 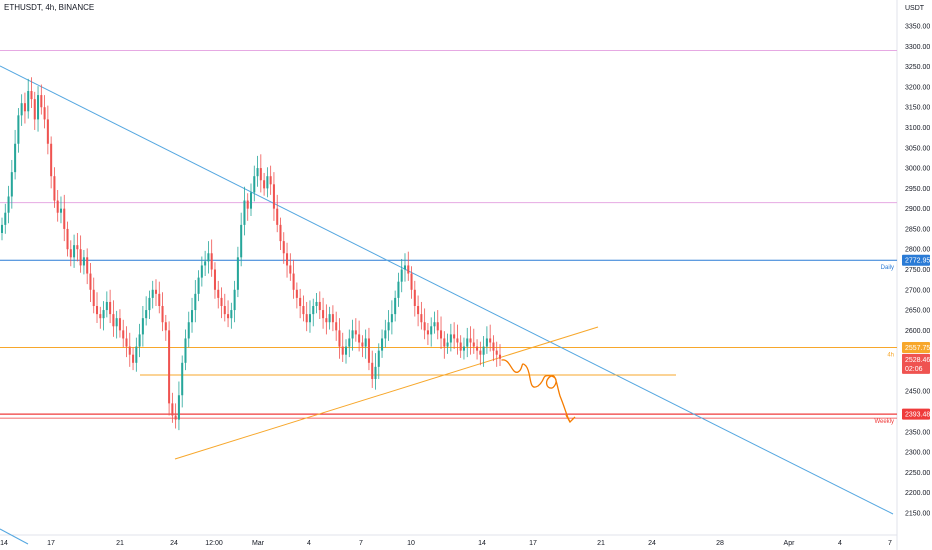 What do you see at coordinates (840, 543) in the screenshot?
I see `time-tick-label: 4` at bounding box center [840, 543].